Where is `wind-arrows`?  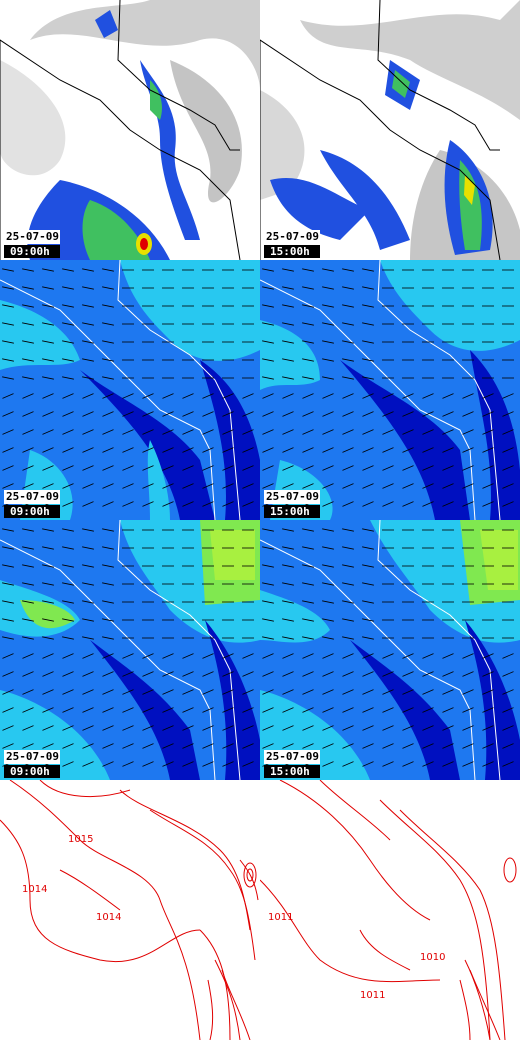 wind-arrows is located at coordinates (128, 387).